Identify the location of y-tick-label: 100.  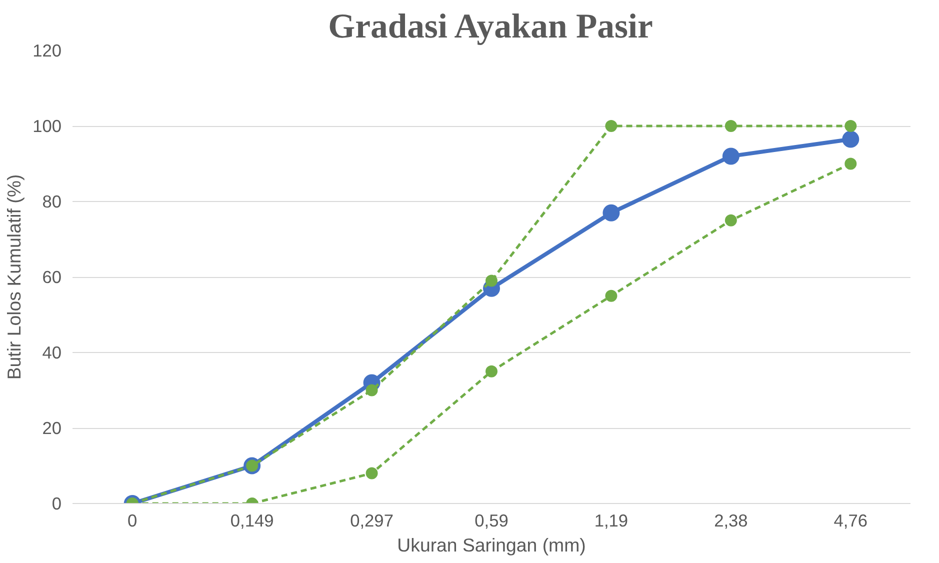
(47, 126).